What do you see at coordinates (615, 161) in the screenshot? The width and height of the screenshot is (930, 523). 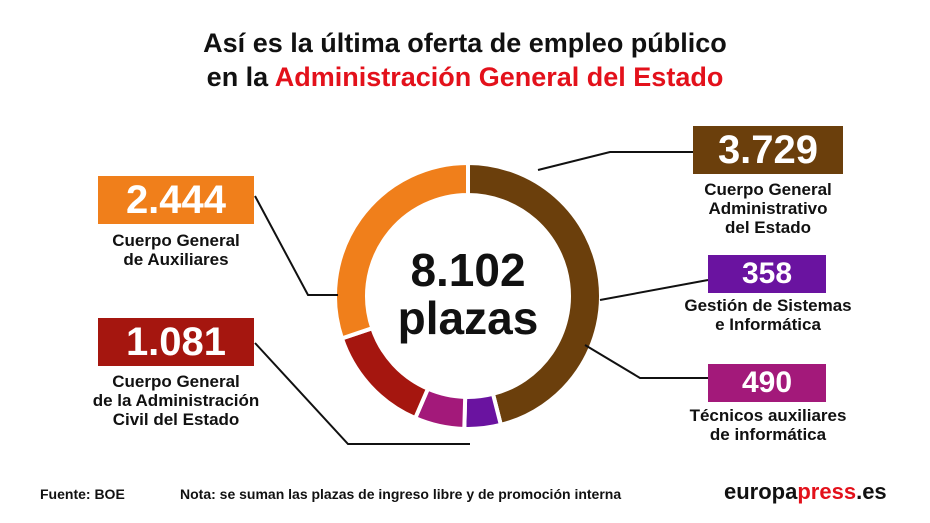 I see `leader-line-administrativo` at bounding box center [615, 161].